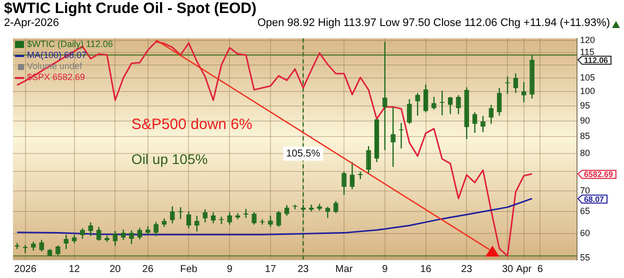 Image resolution: width=624 pixels, height=278 pixels. What do you see at coordinates (148, 269) in the screenshot?
I see `x-tick-label: 26` at bounding box center [148, 269].